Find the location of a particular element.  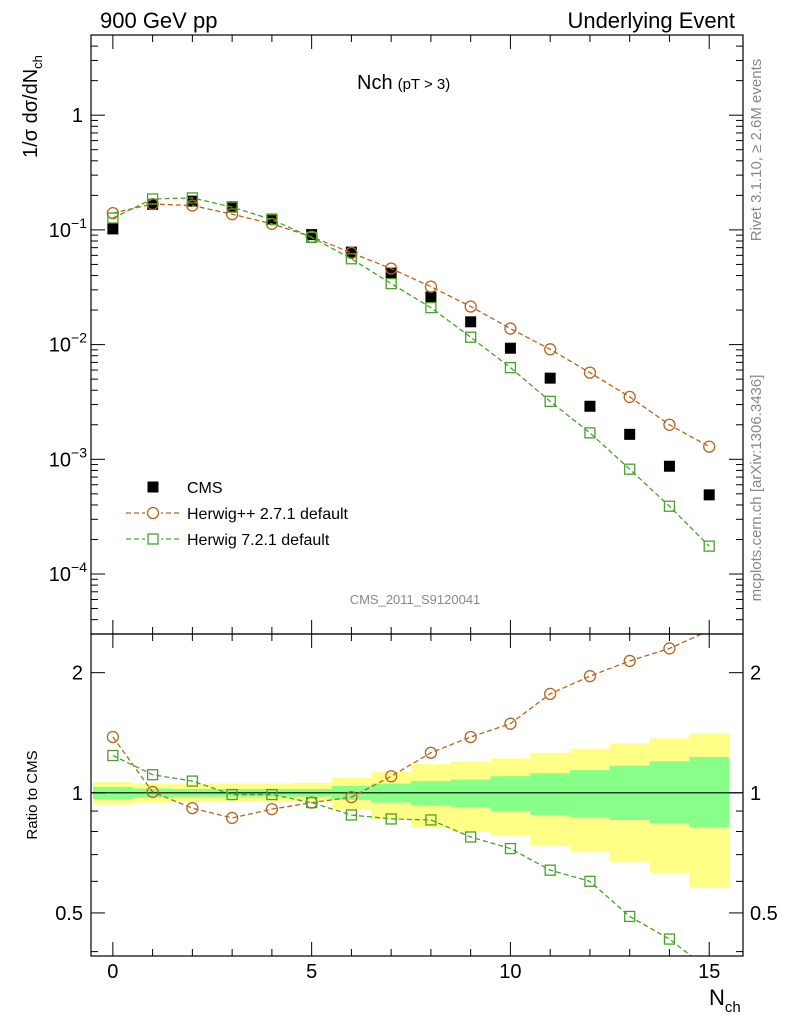

y-tick-exponent: −2 is located at coordinates (79, 338).